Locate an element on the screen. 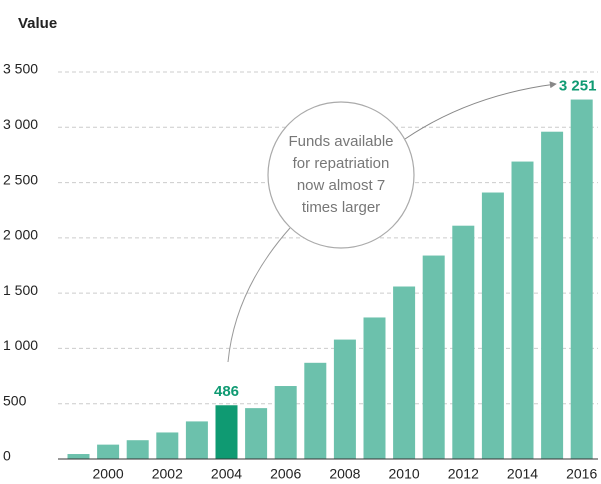  x-tick-label: 2004 is located at coordinates (226, 474).